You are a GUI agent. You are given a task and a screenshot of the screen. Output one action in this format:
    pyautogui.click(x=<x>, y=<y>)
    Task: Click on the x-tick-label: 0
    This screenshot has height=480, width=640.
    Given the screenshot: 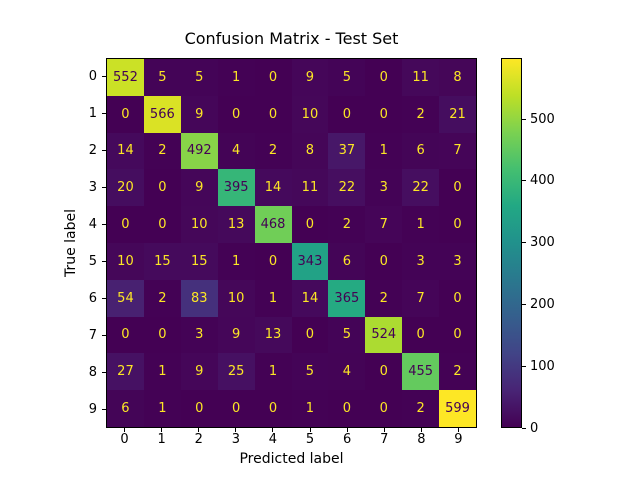 What is the action you would take?
    pyautogui.click(x=124, y=439)
    